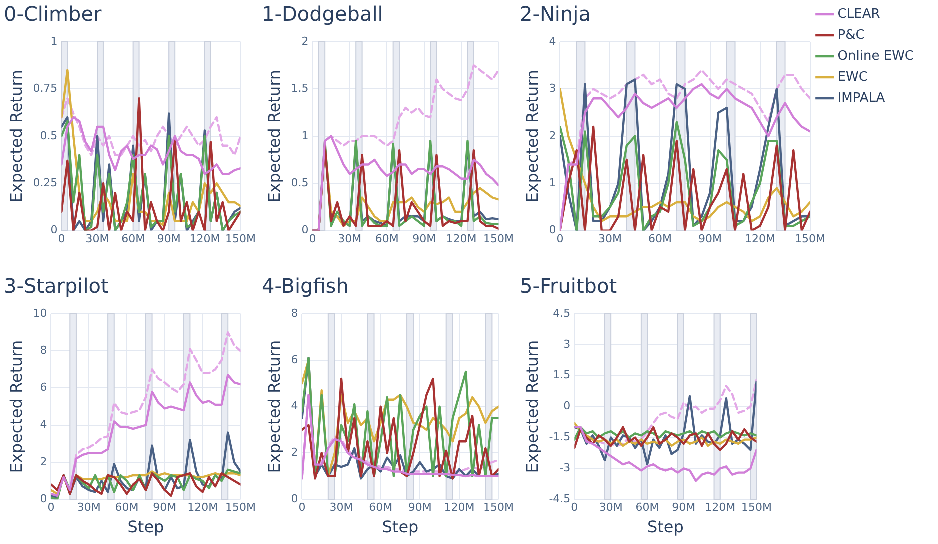 Image resolution: width=938 pixels, height=544 pixels. Describe the element at coordinates (305, 286) in the screenshot. I see `chart-title: 4-Bigfish` at that location.